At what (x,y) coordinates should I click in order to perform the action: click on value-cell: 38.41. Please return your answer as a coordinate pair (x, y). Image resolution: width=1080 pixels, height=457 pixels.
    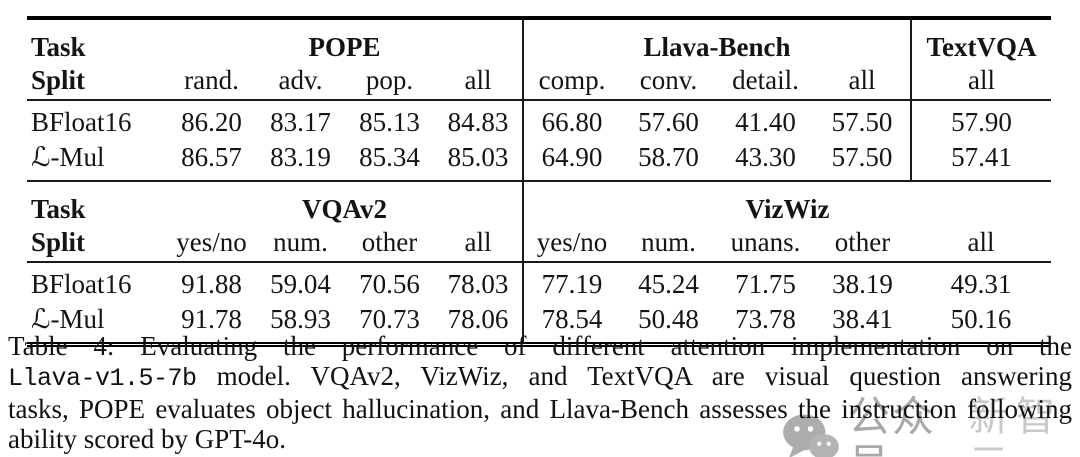
    Looking at the image, I should click on (862, 318).